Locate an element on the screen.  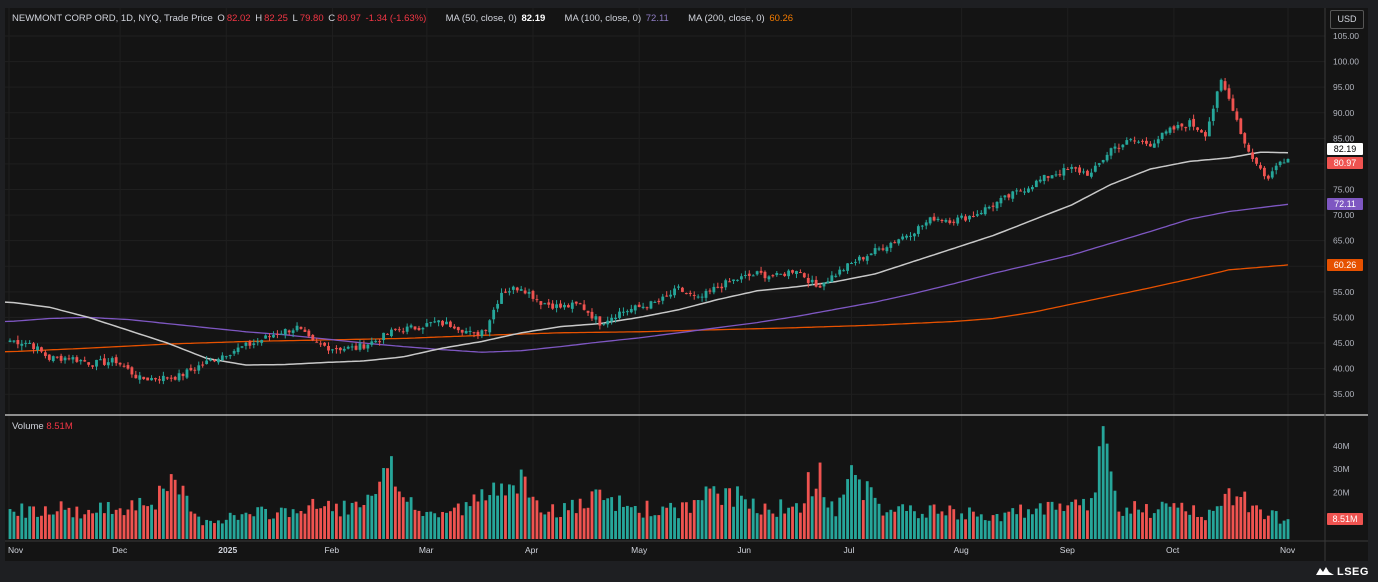
ma50-label: MA (50, close, 0) is located at coordinates (481, 18).